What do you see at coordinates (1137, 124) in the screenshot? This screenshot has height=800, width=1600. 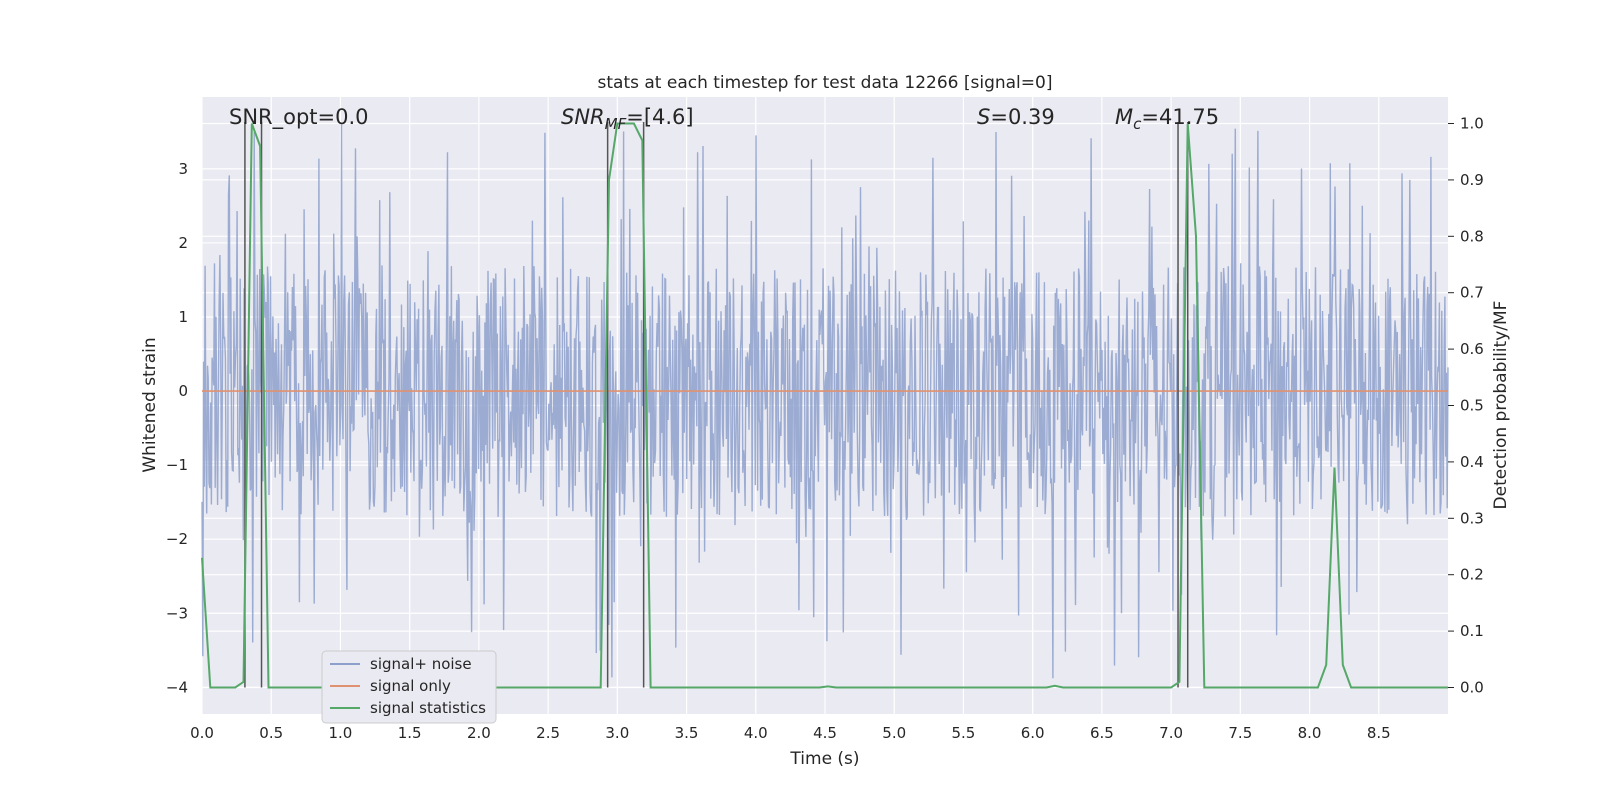 I see `mc-subscript: c` at bounding box center [1137, 124].